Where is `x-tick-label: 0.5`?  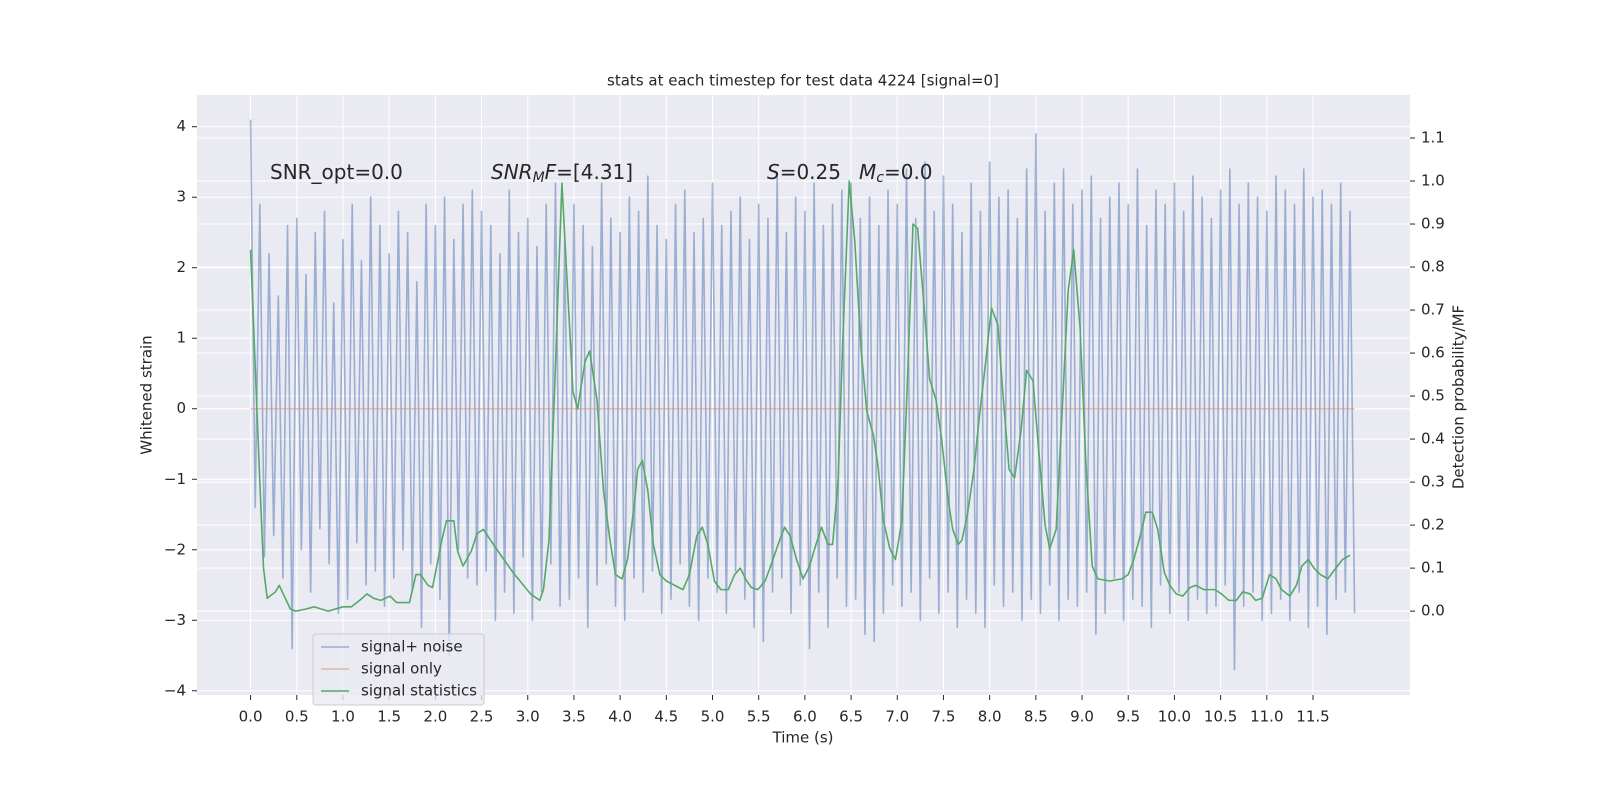 x-tick-label: 0.5 is located at coordinates (297, 717).